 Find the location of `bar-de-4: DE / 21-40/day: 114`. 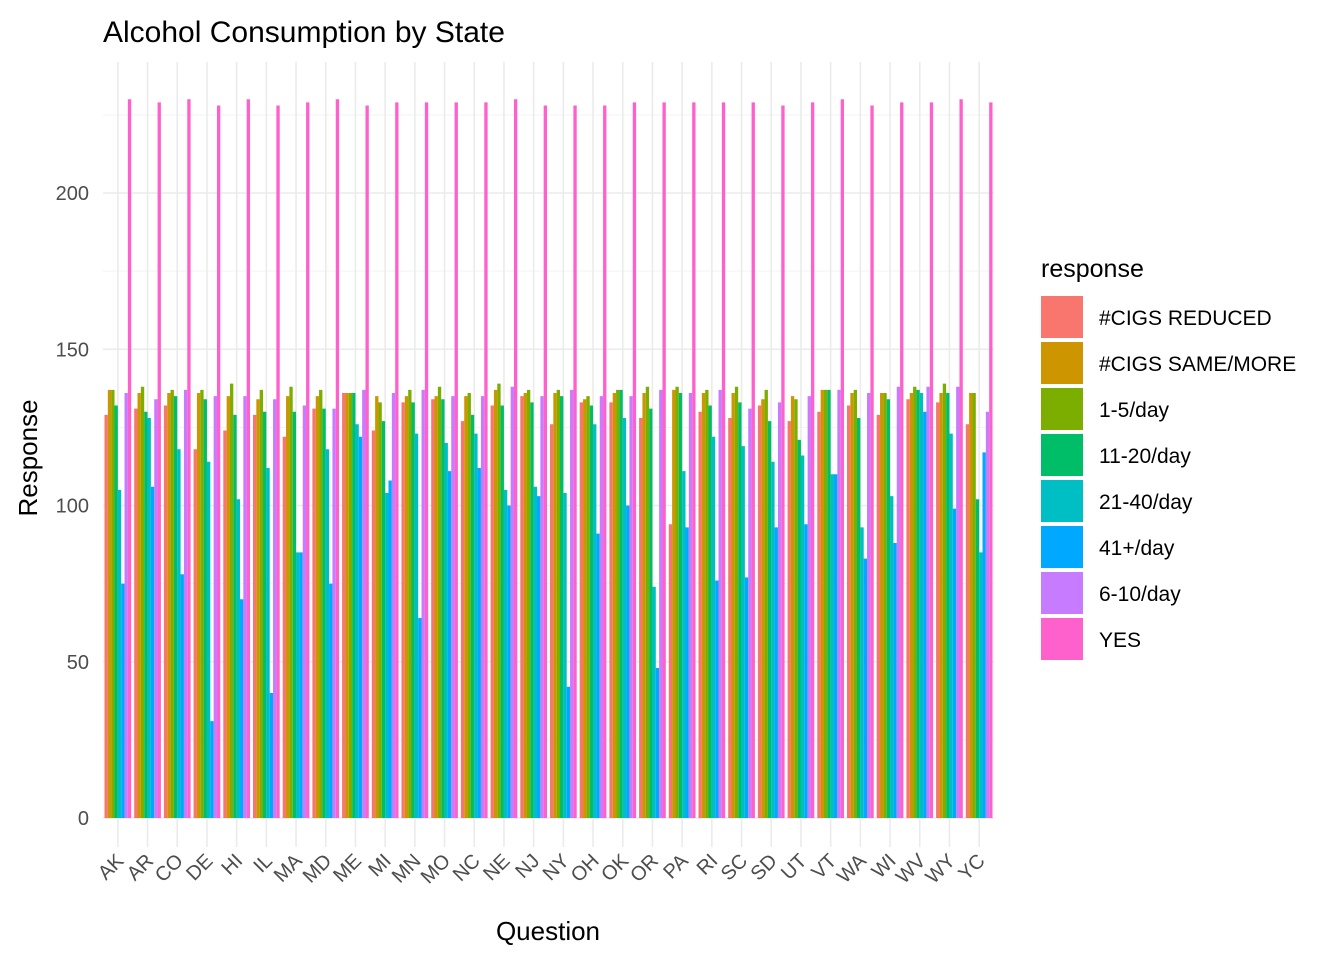

bar-de-4: DE / 21-40/day: 114 is located at coordinates (208, 639).